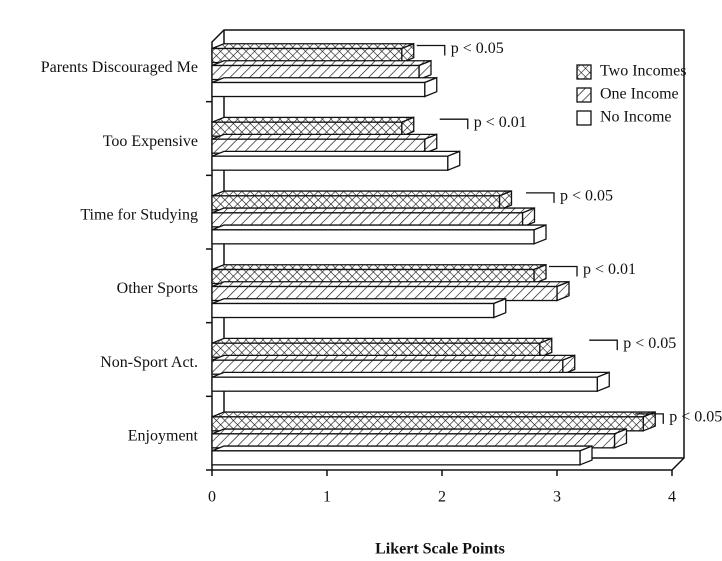  I want to click on x-axis-label: Likert Scale Points, so click(440, 549).